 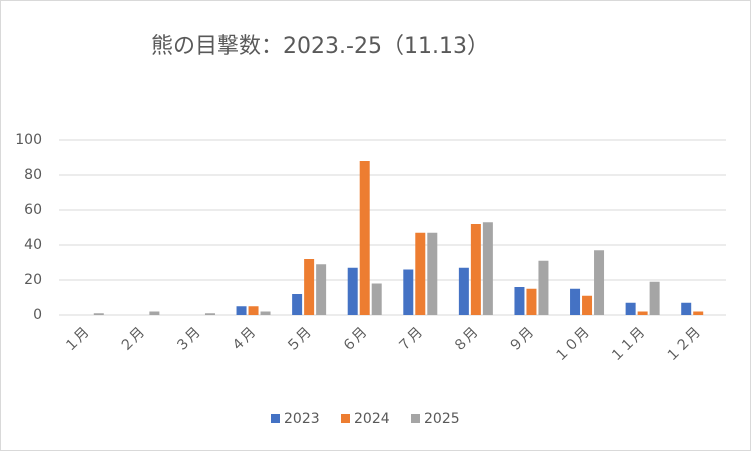 I want to click on legend-label: 2025, so click(x=442, y=419).